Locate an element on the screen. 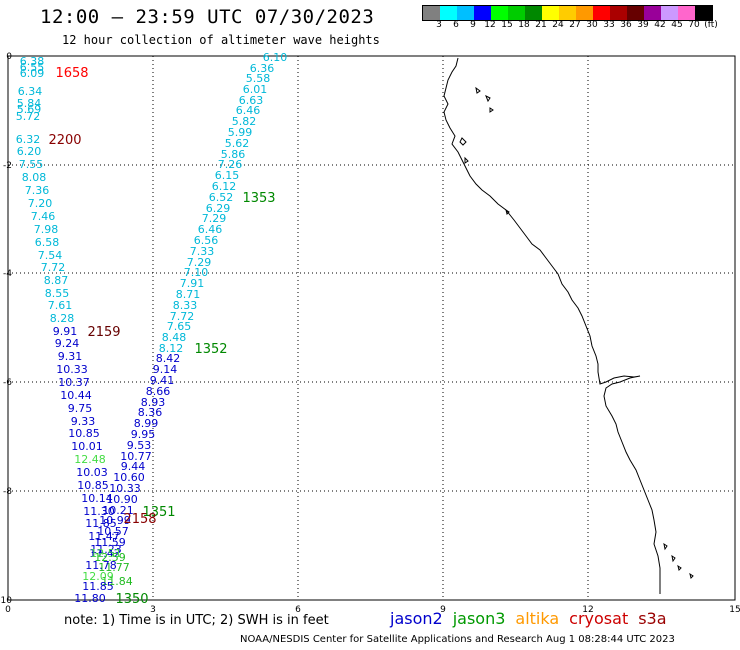 The height and width of the screenshot is (650, 740). wave-height-value: 10.01 is located at coordinates (87, 446).